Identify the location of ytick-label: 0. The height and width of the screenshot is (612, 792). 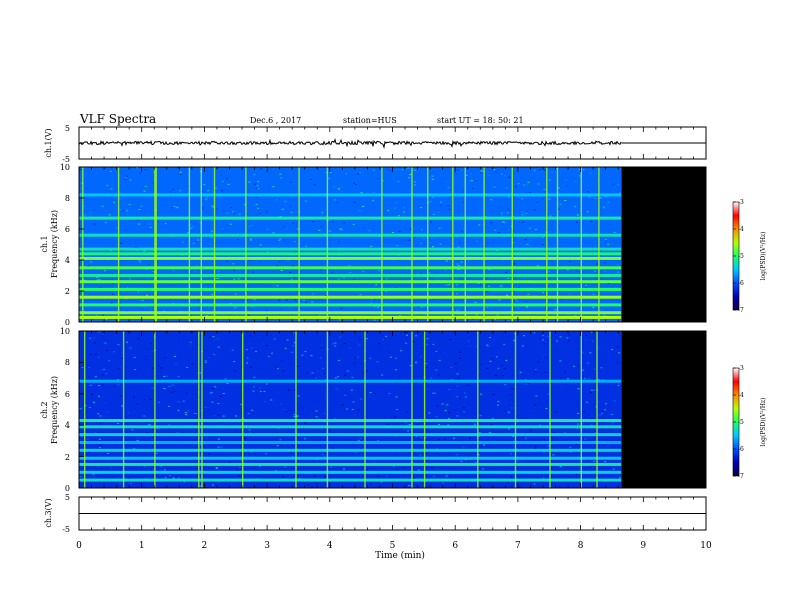
(67, 322).